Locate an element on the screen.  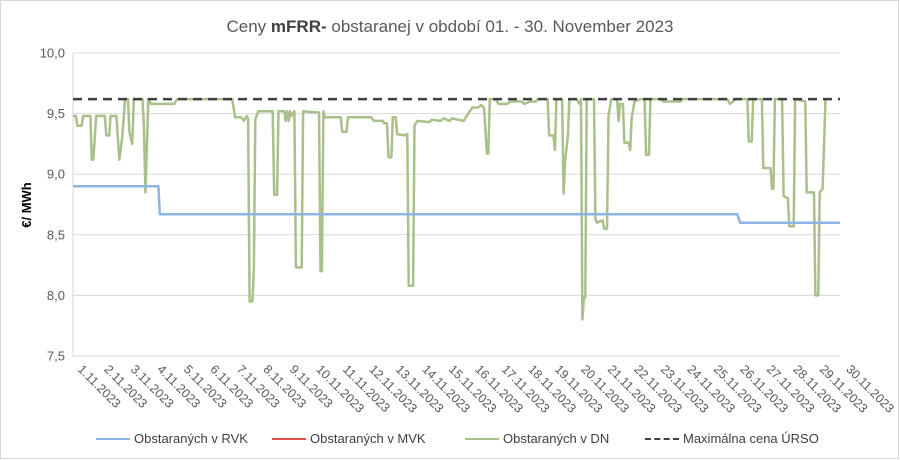
chart-title-prefix: Ceny is located at coordinates (248, 26).